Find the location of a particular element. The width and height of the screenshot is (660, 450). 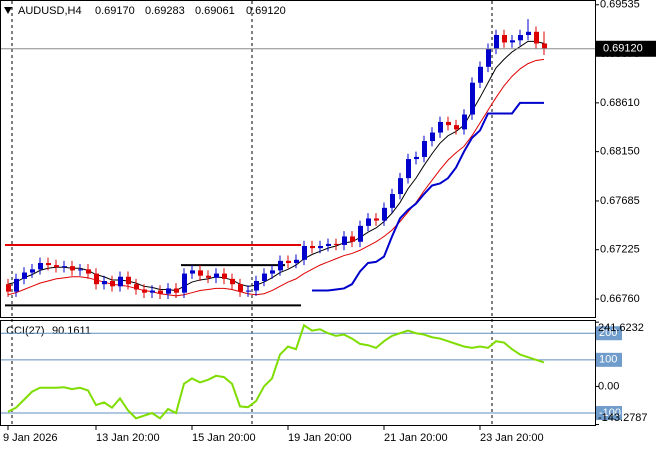

y-tick-label: -143.2787 is located at coordinates (623, 418).